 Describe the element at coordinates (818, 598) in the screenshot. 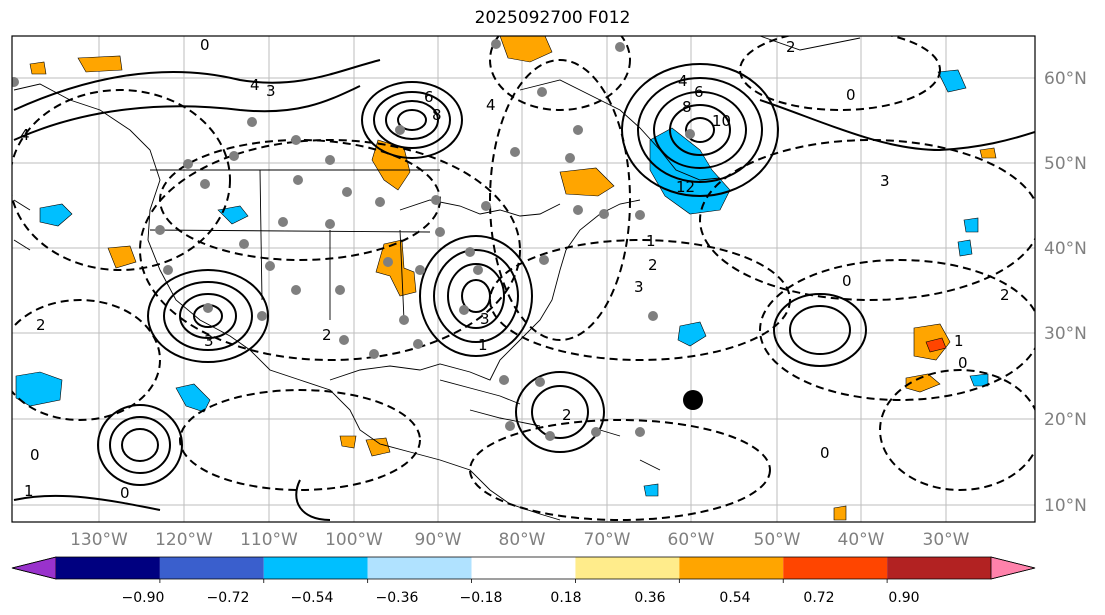

I see `colorbar-tick-label: 0.72` at that location.